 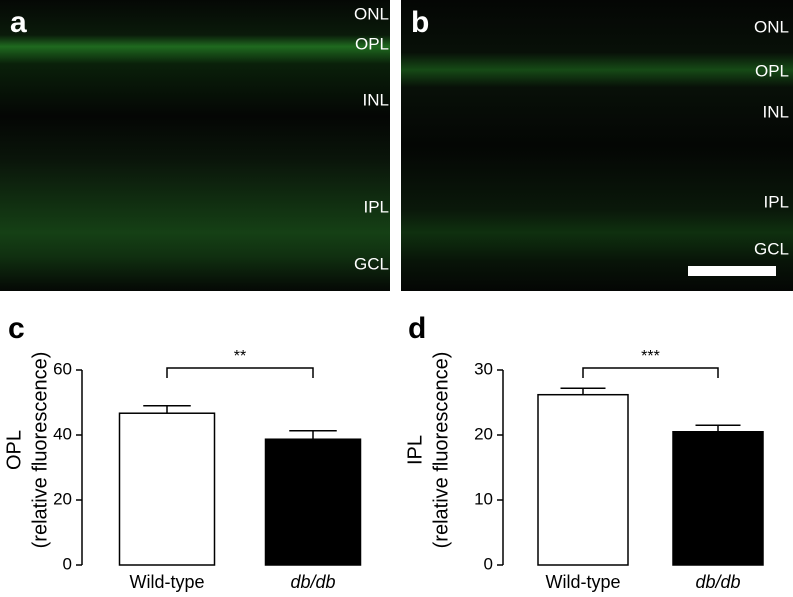 What do you see at coordinates (420, 22) in the screenshot?
I see `panel-letter: b` at bounding box center [420, 22].